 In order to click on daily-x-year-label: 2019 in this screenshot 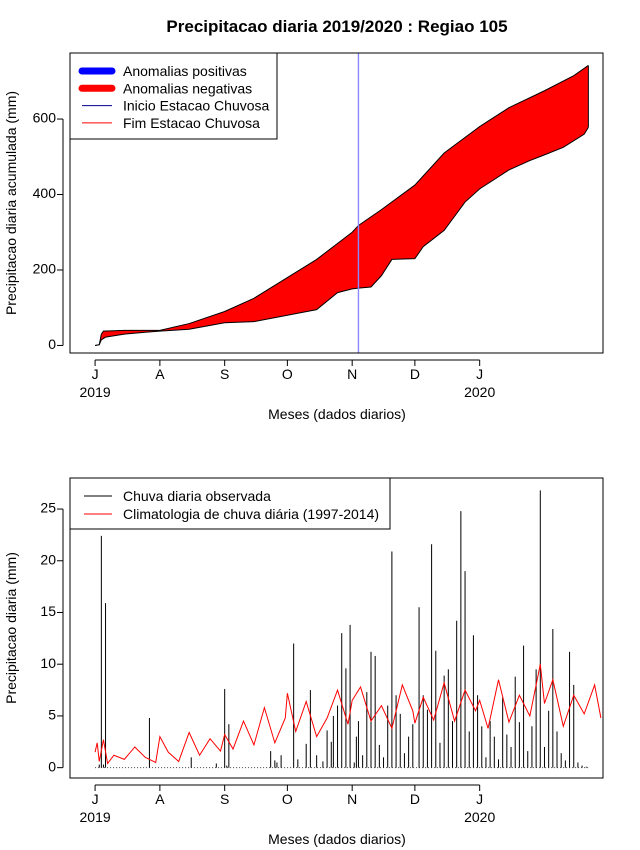, I will do `click(95, 817)`.